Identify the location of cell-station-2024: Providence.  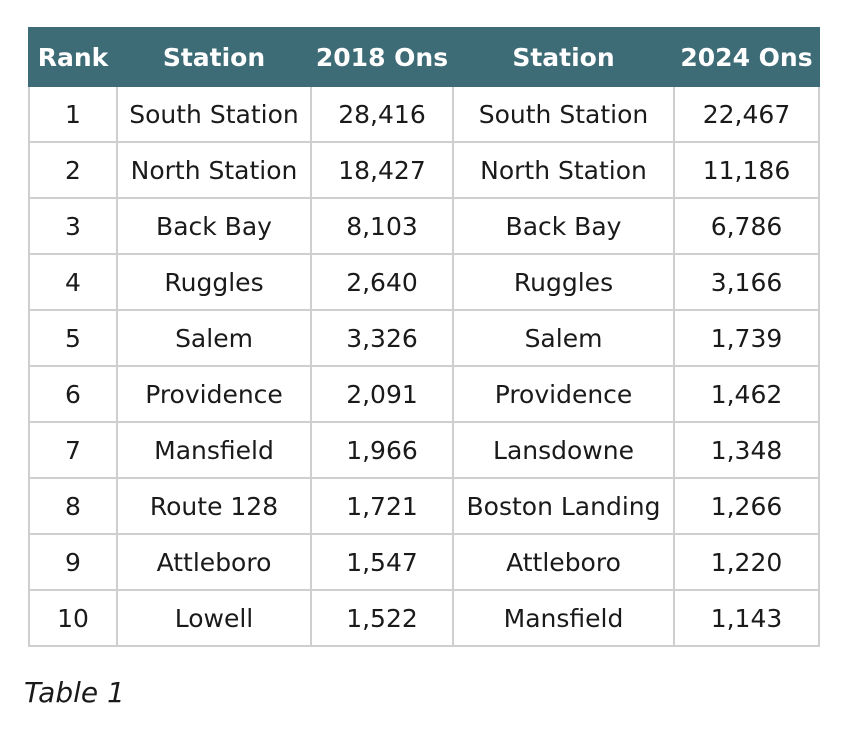
(563, 394).